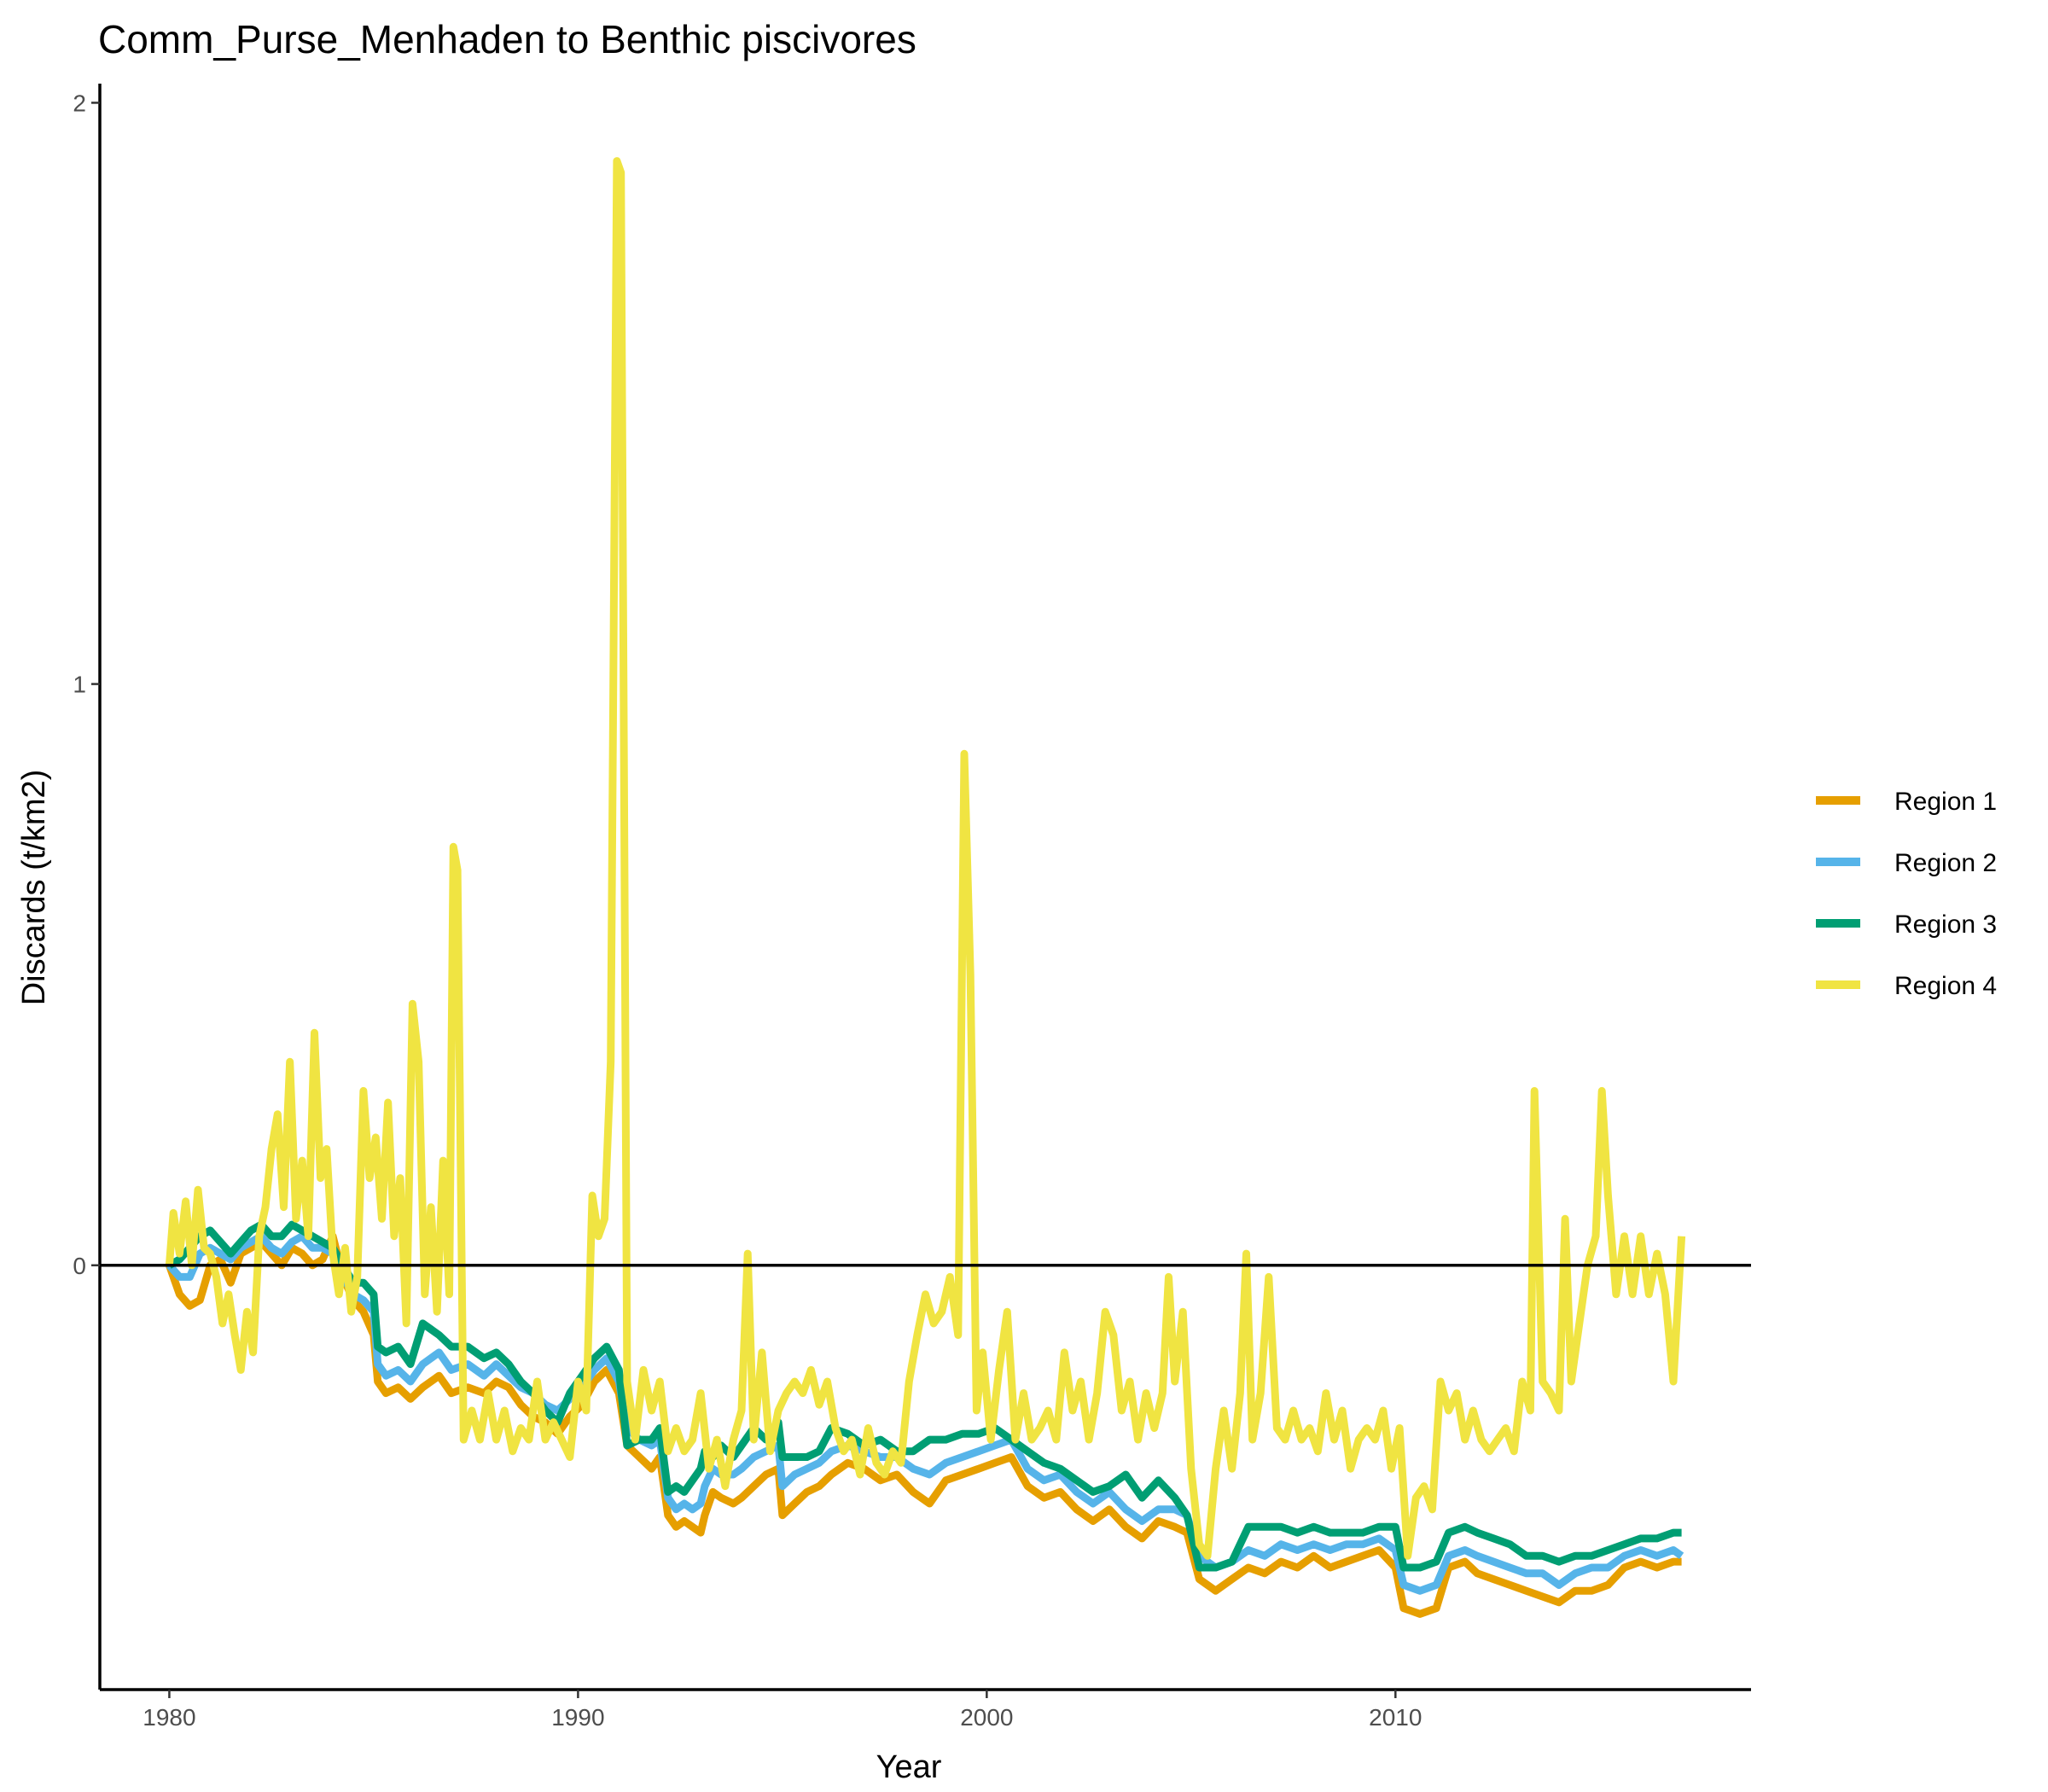 The image size is (2048, 1792). I want to click on y-axis: 0 1 2, so click(87, 887).